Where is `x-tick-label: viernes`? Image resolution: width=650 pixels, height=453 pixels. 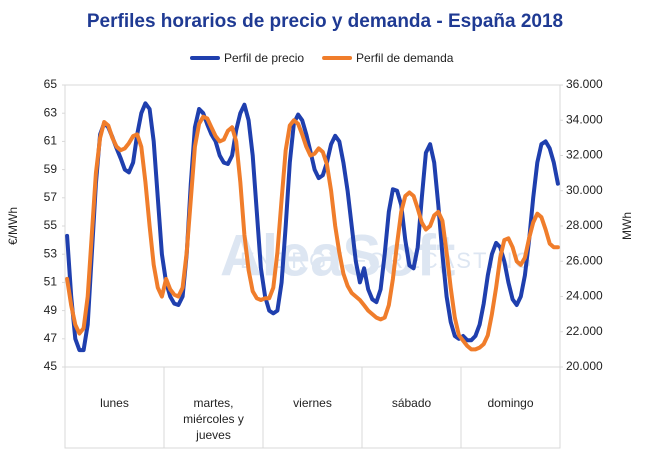 x-tick-label: viernes is located at coordinates (312, 403).